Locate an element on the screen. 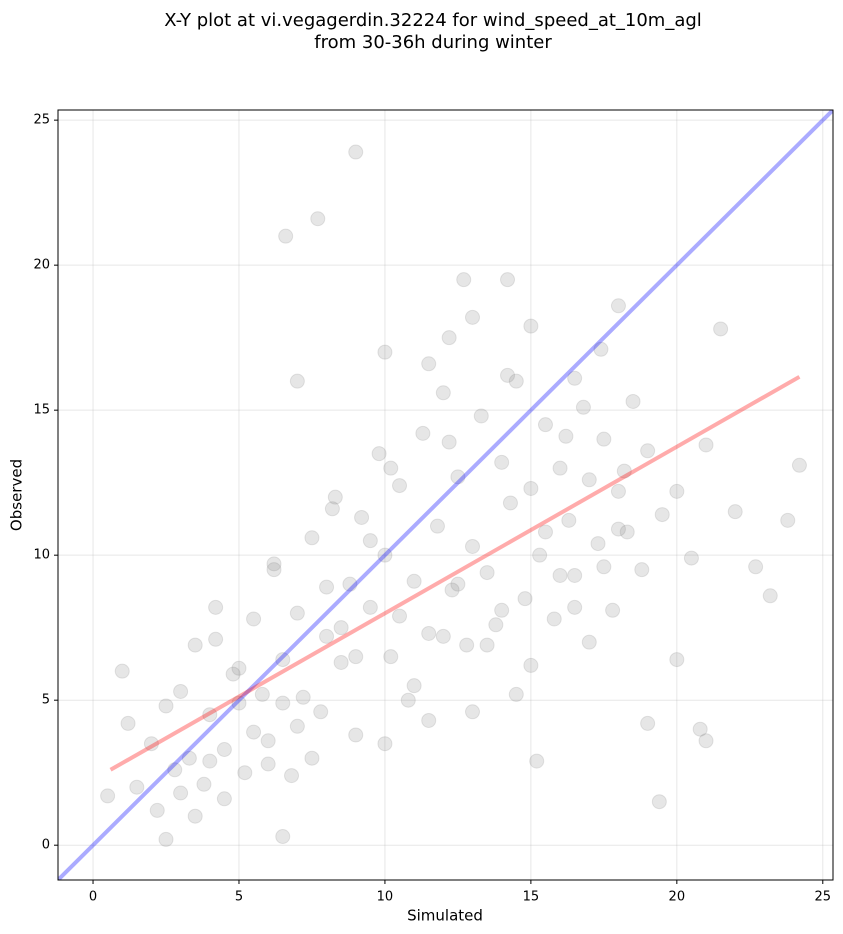 The width and height of the screenshot is (843, 934). chart-title: from 30-36h during winter is located at coordinates (433, 42).